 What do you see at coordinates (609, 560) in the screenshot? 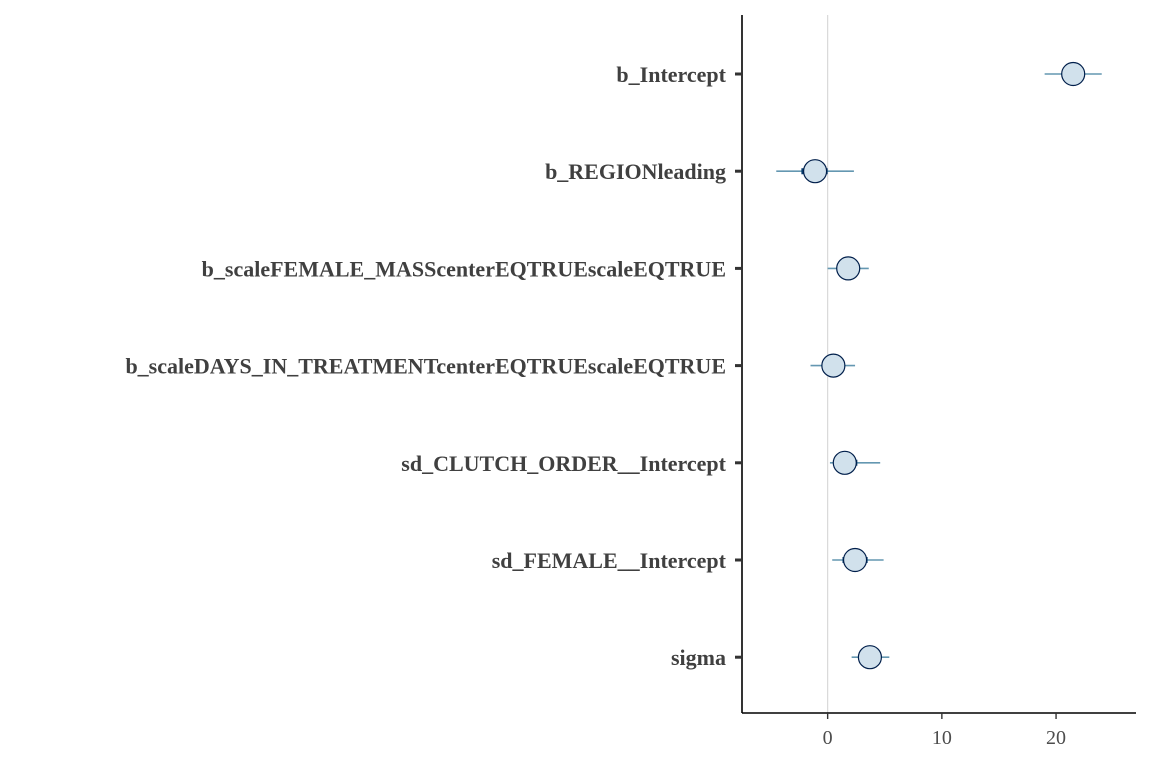
I see `parameter-label: sd_FEMALE__Intercept` at bounding box center [609, 560].